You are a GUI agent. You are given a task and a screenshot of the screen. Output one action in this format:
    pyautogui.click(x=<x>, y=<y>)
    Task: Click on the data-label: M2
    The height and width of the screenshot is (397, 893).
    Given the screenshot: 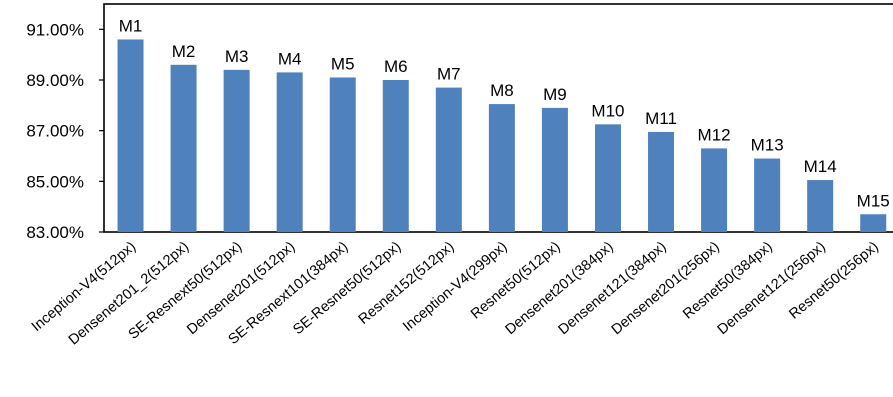 What is the action you would take?
    pyautogui.click(x=184, y=51)
    